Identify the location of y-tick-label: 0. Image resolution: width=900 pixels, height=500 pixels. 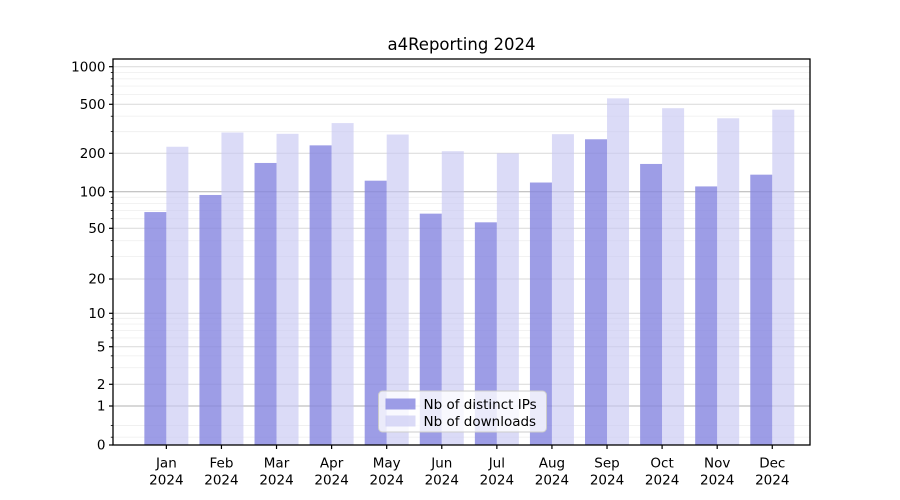
(101, 446).